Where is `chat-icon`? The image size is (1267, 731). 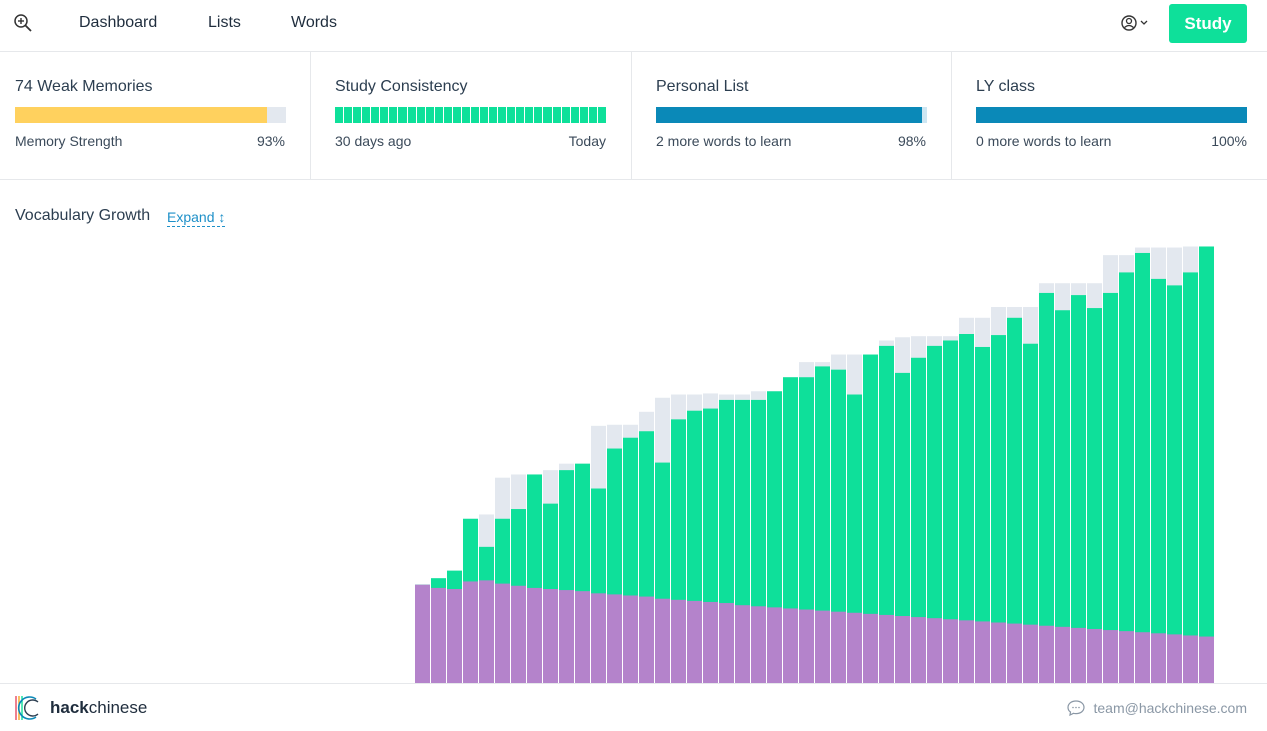 chat-icon is located at coordinates (1076, 708).